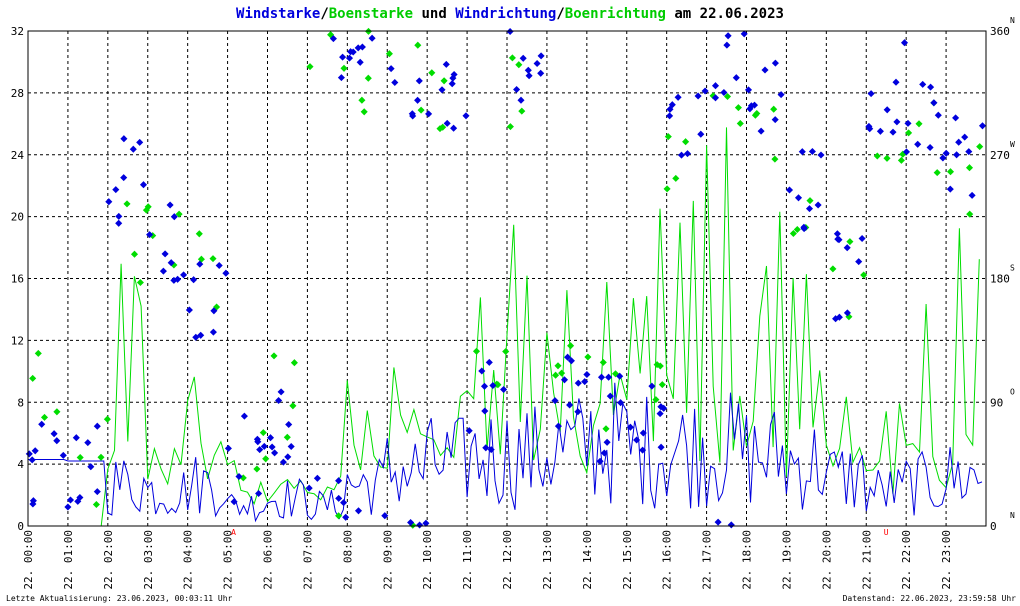  I want to click on y2-tick-label: 180, so click(1000, 279).